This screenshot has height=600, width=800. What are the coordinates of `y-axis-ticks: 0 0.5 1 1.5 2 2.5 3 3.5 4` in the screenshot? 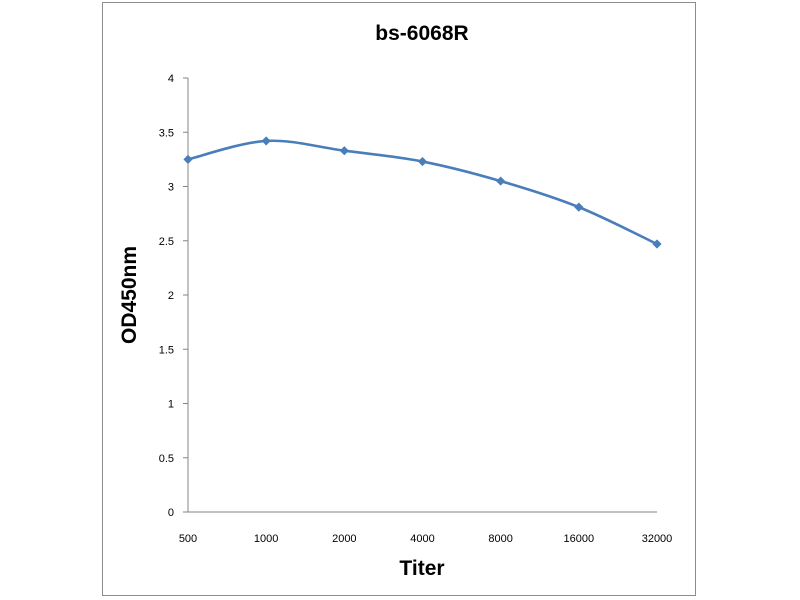 It's located at (173, 296).